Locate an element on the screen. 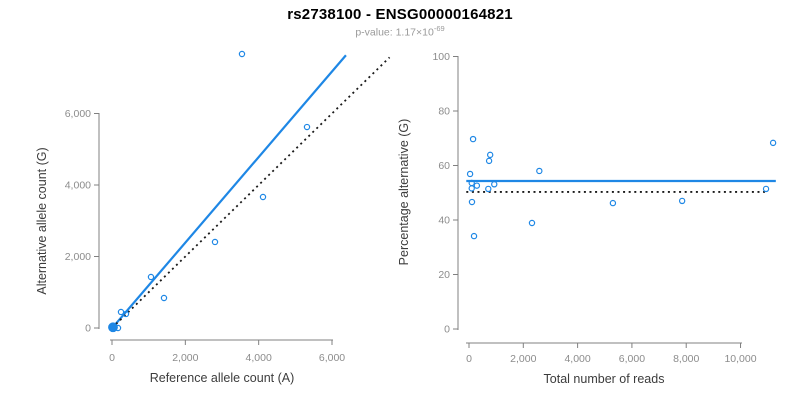 This screenshot has width=800, height=400. y-axis-title: Alternative allele count (G) is located at coordinates (42, 220).